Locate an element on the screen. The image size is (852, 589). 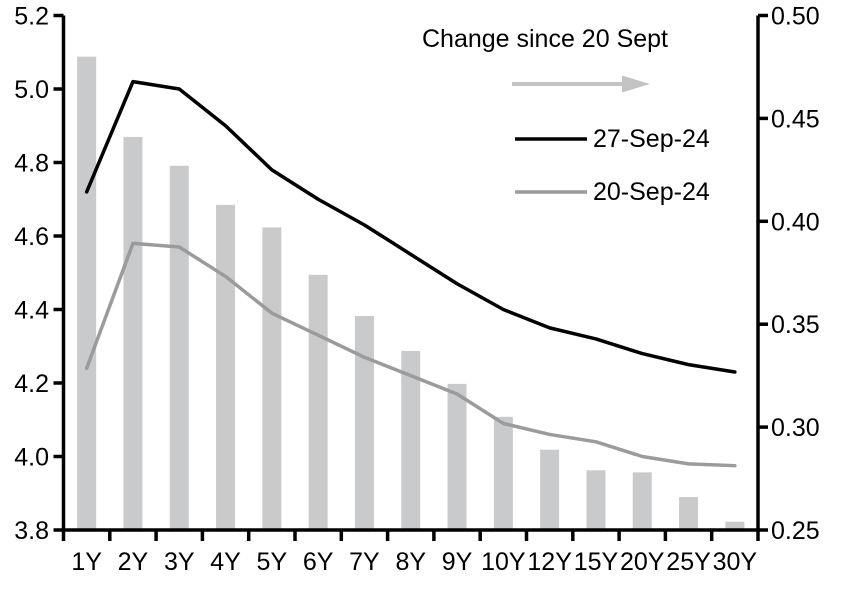
left-axis-label: 4.0 is located at coordinates (31, 458).